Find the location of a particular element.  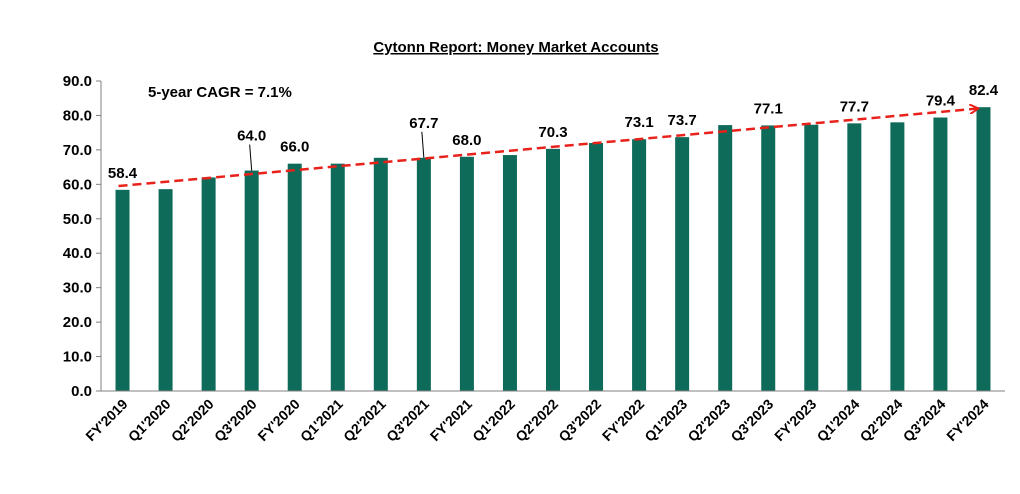

y-tick-label: 90.0 is located at coordinates (77, 81).